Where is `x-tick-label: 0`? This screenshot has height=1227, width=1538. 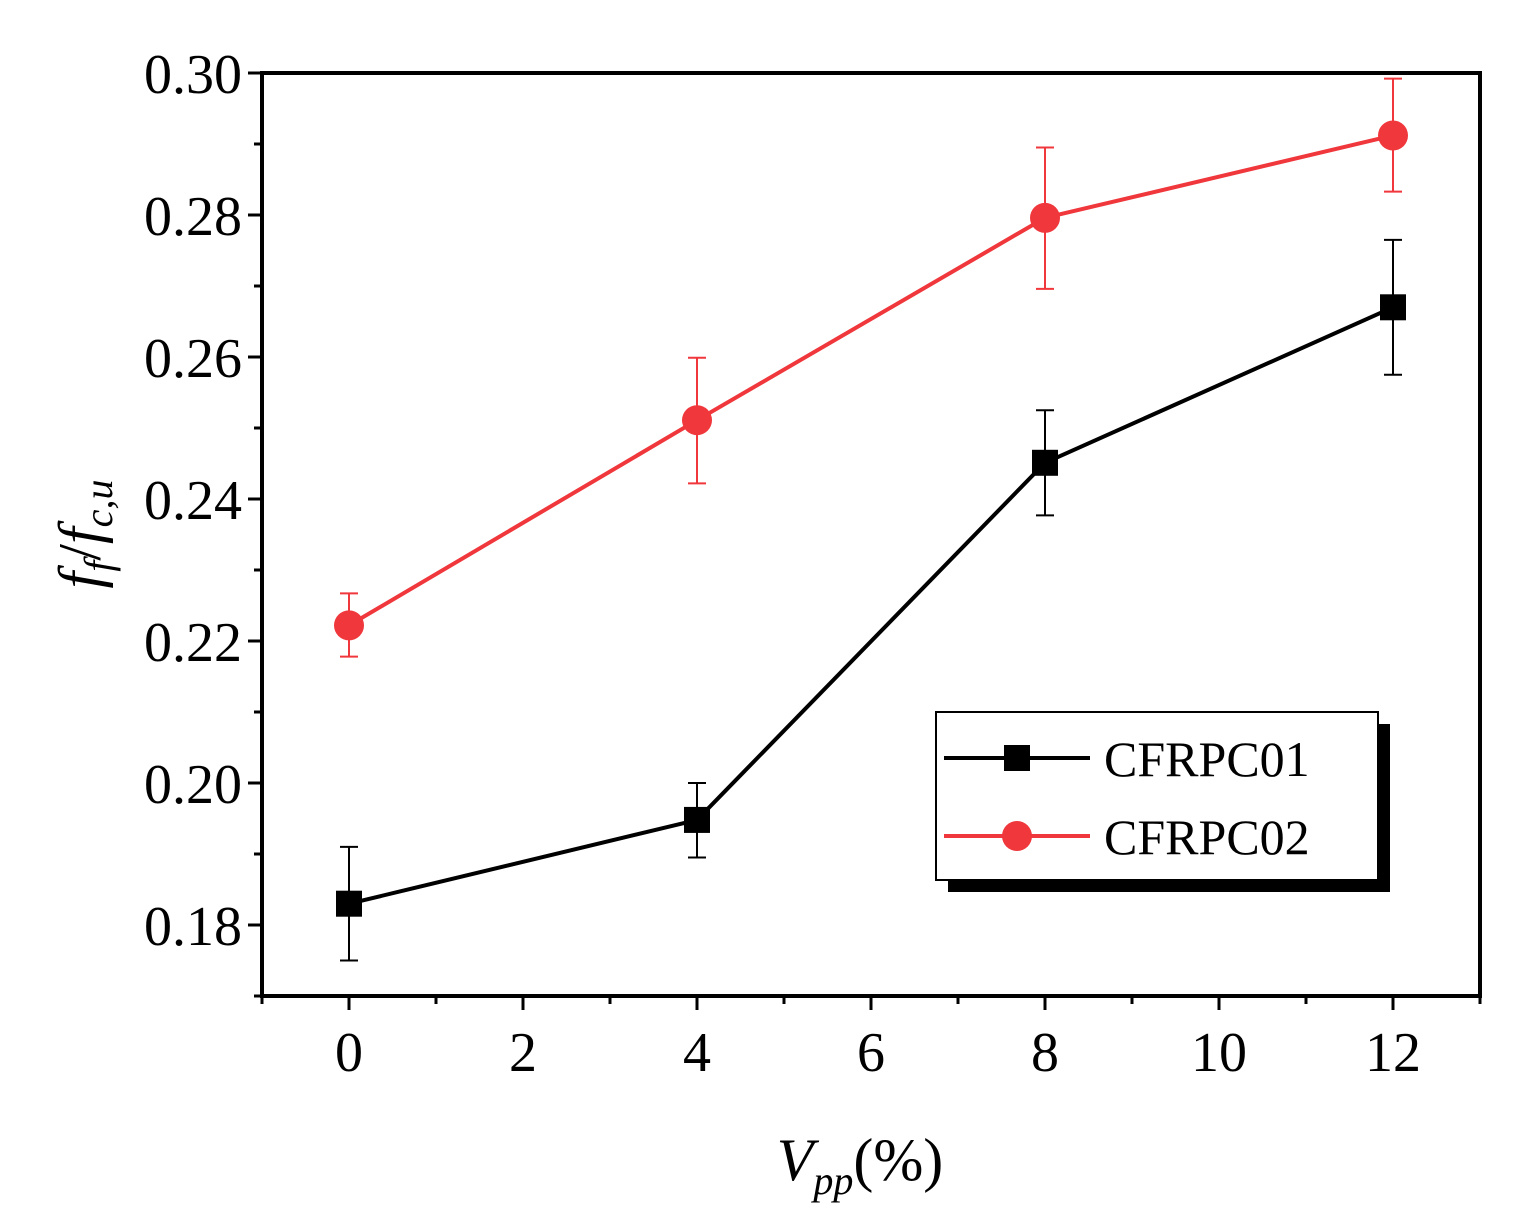
x-tick-label: 0 is located at coordinates (349, 1053).